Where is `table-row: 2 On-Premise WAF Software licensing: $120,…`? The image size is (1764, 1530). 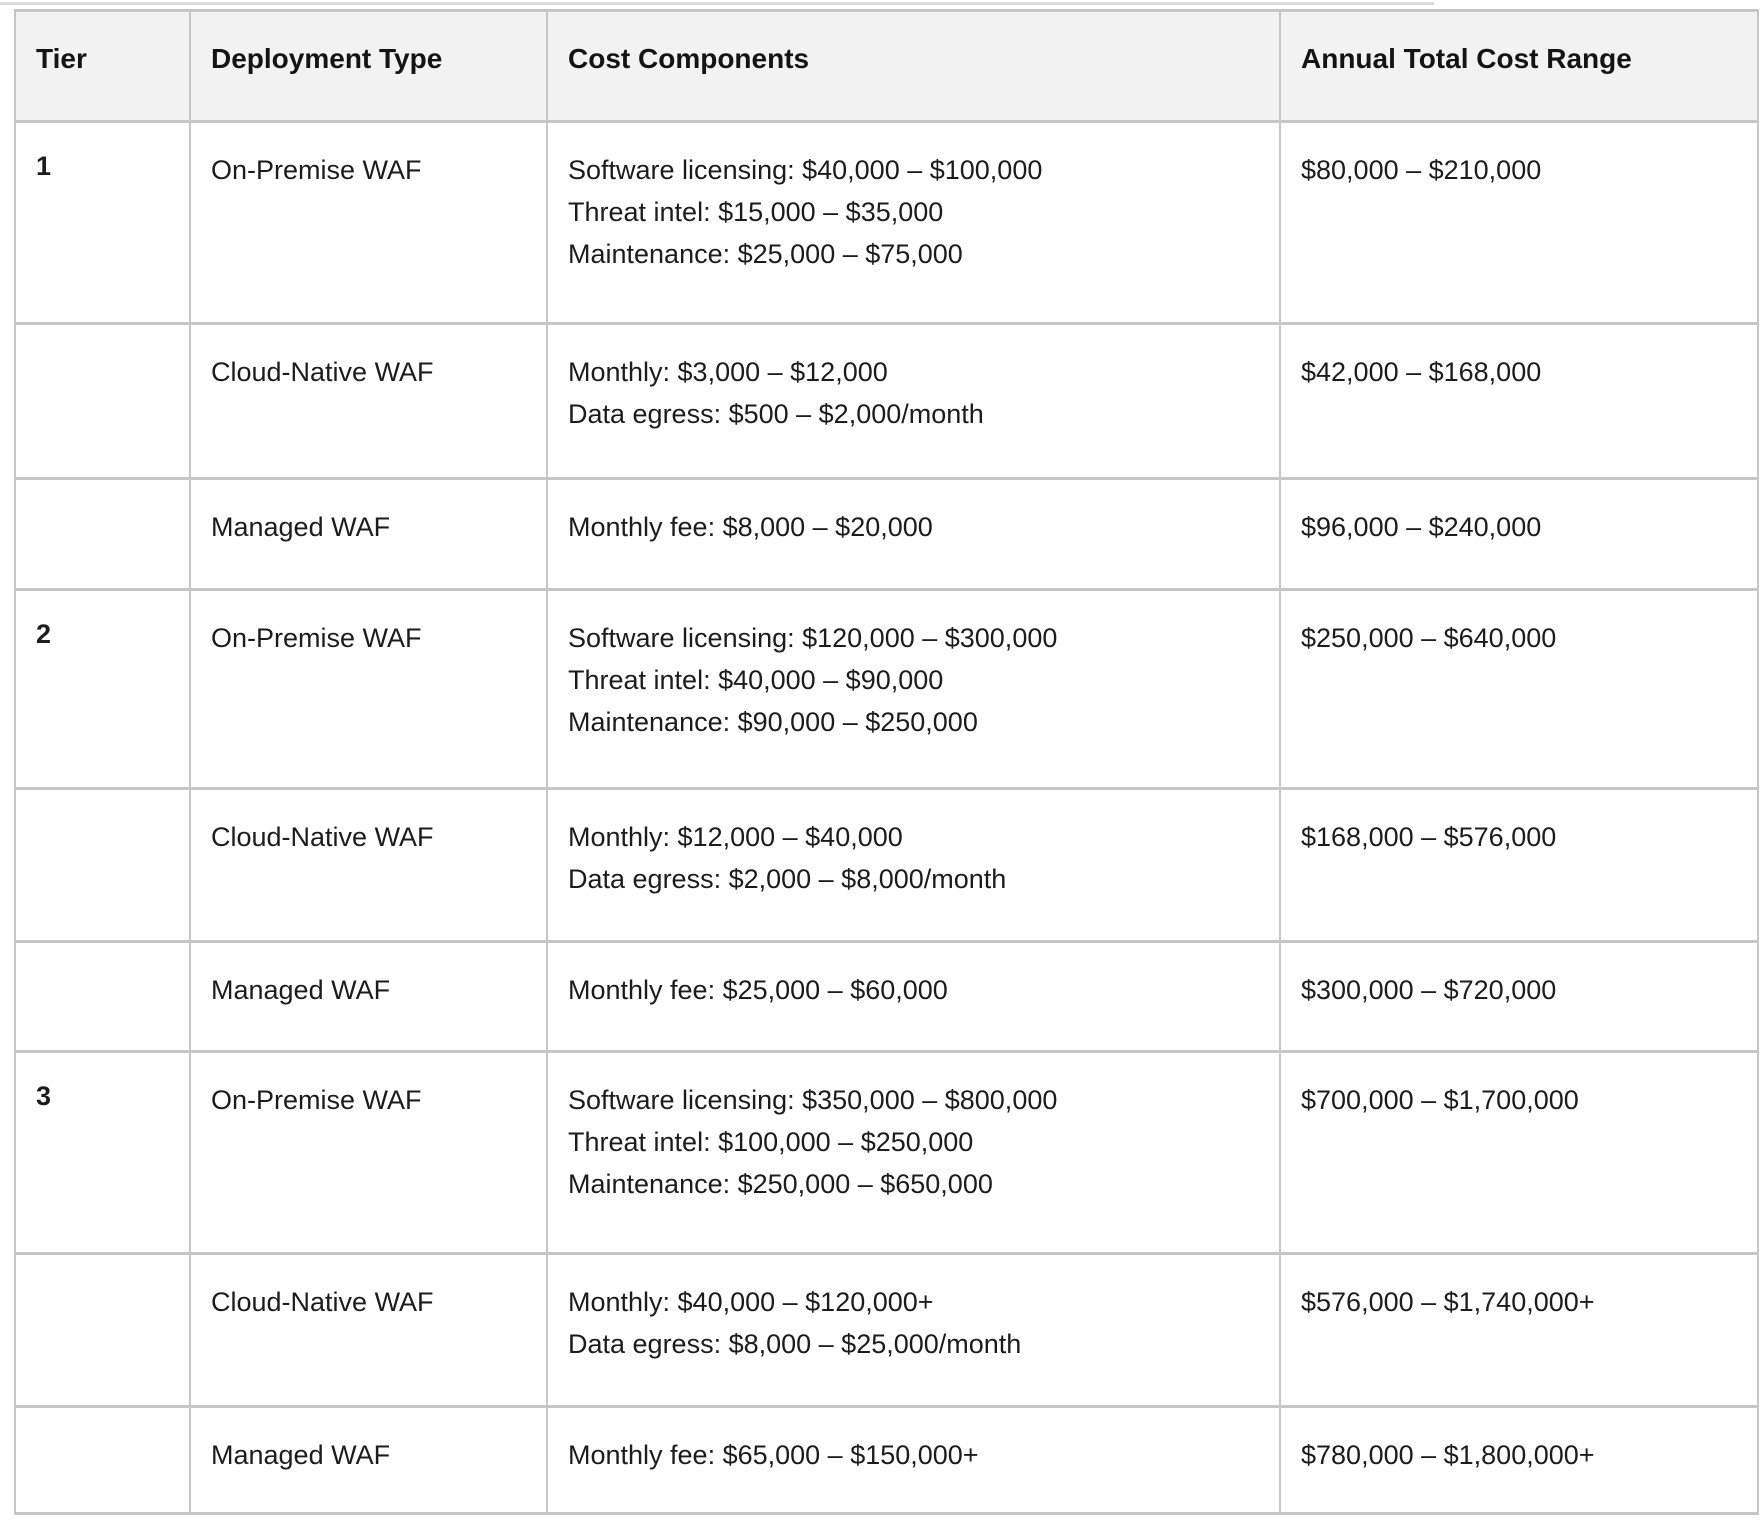
table-row: 2 On-Premise WAF Software licensing: $120,… is located at coordinates (886, 689).